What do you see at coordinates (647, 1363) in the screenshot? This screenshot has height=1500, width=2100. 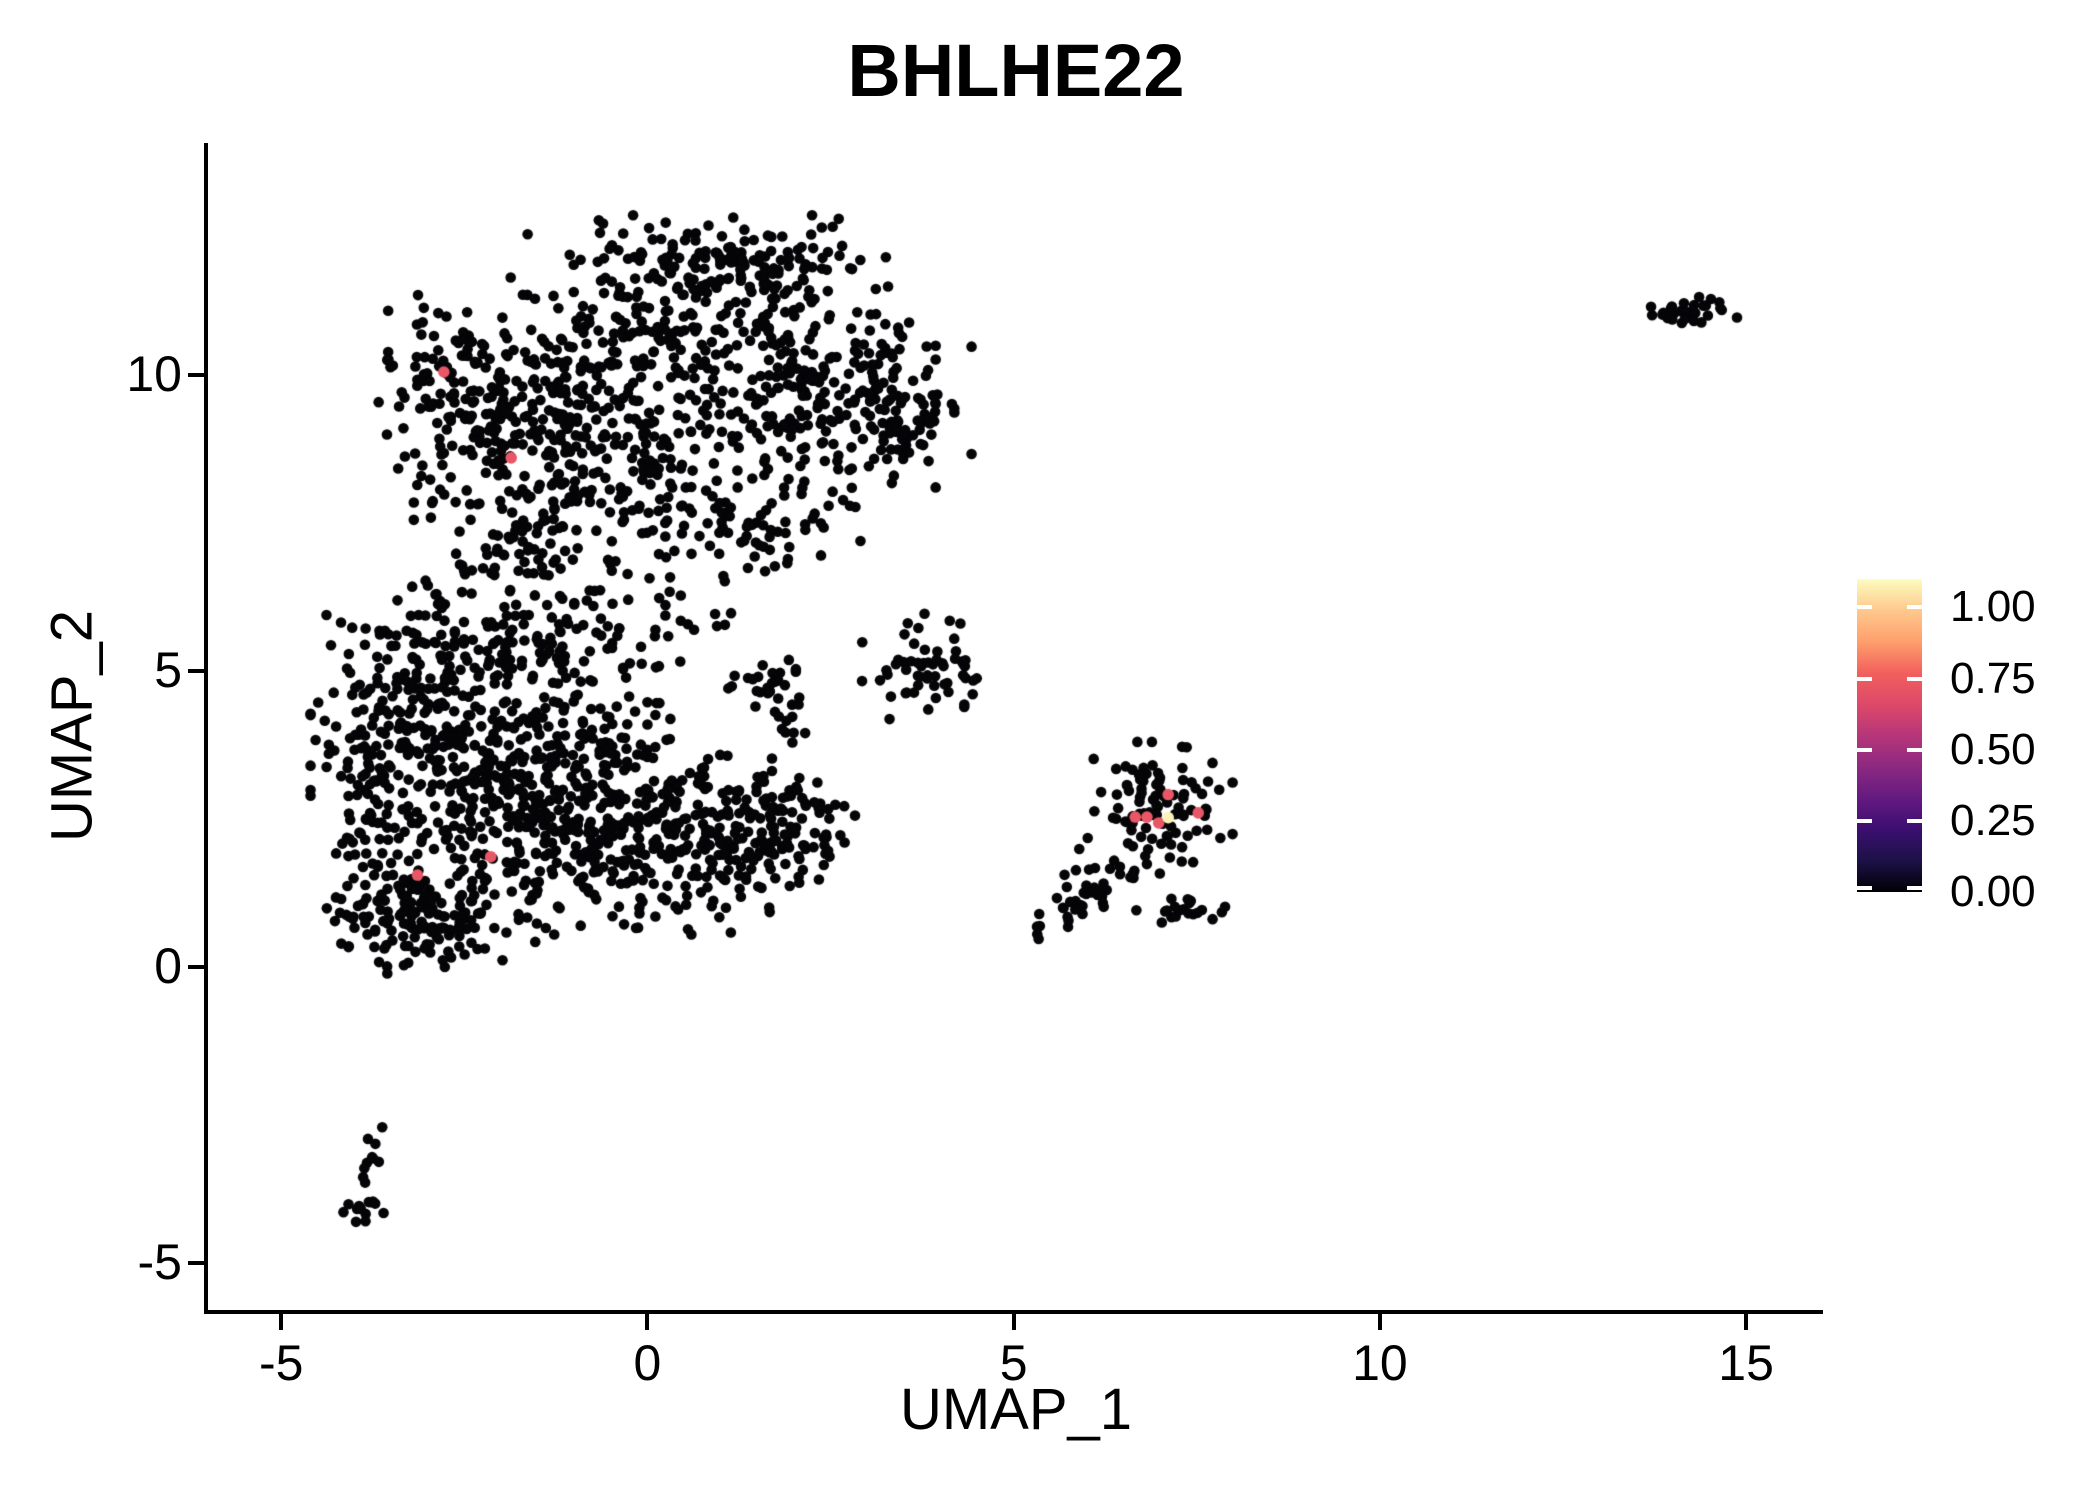 I see `x-tick-label: 0` at bounding box center [647, 1363].